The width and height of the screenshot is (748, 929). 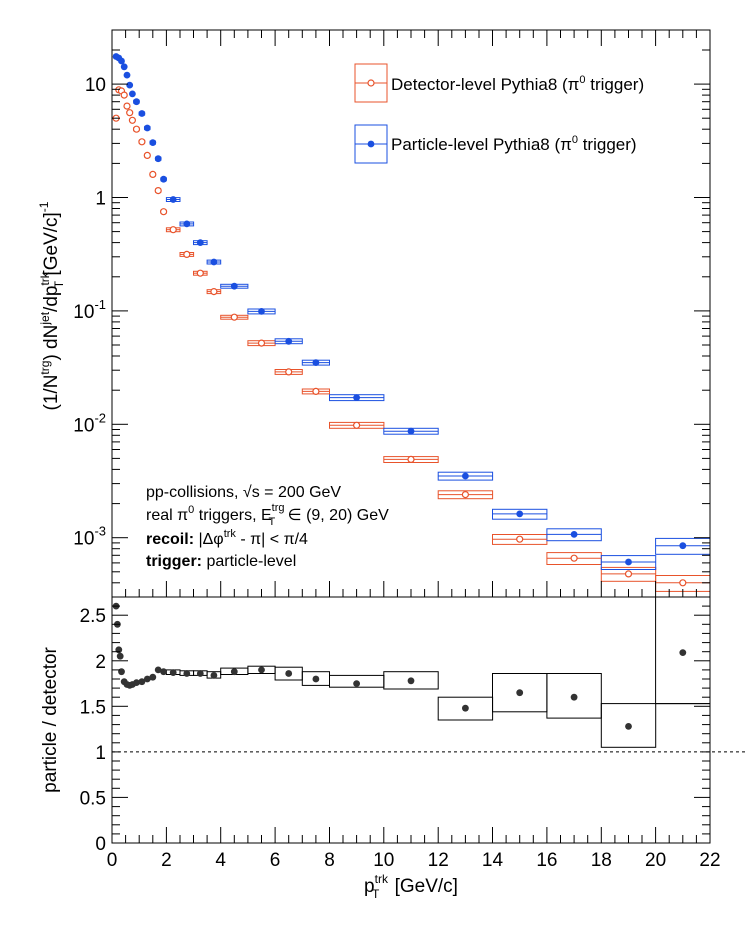 I want to click on bottom-ytick-label-2: 1, so click(x=100, y=753).